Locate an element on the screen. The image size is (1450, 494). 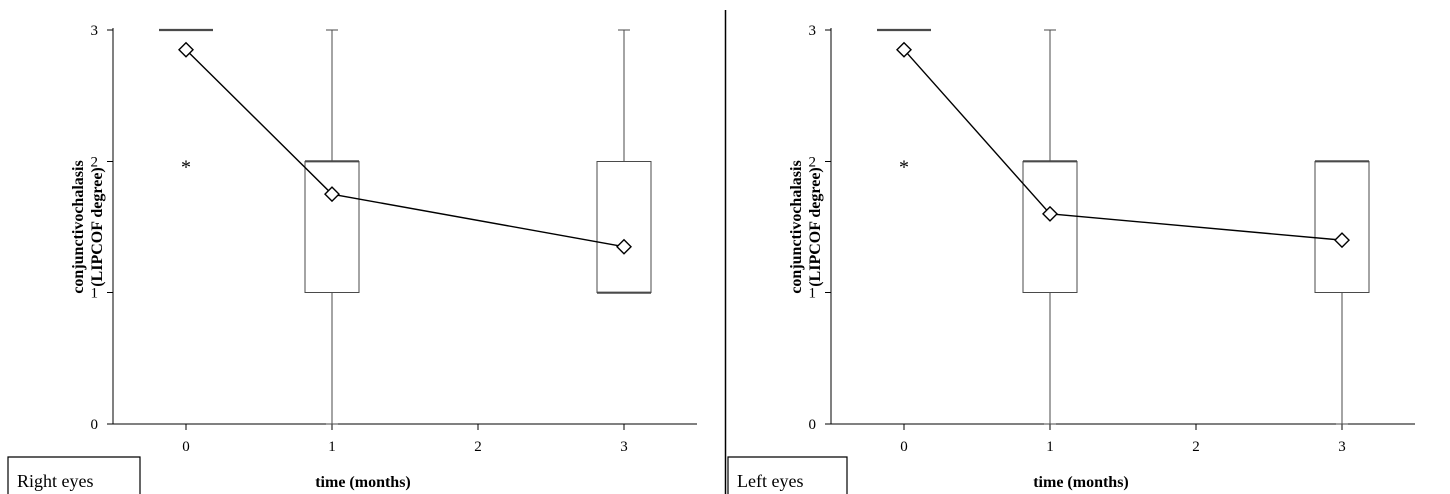
panel-label-box: Left eyes is located at coordinates (787, 475).